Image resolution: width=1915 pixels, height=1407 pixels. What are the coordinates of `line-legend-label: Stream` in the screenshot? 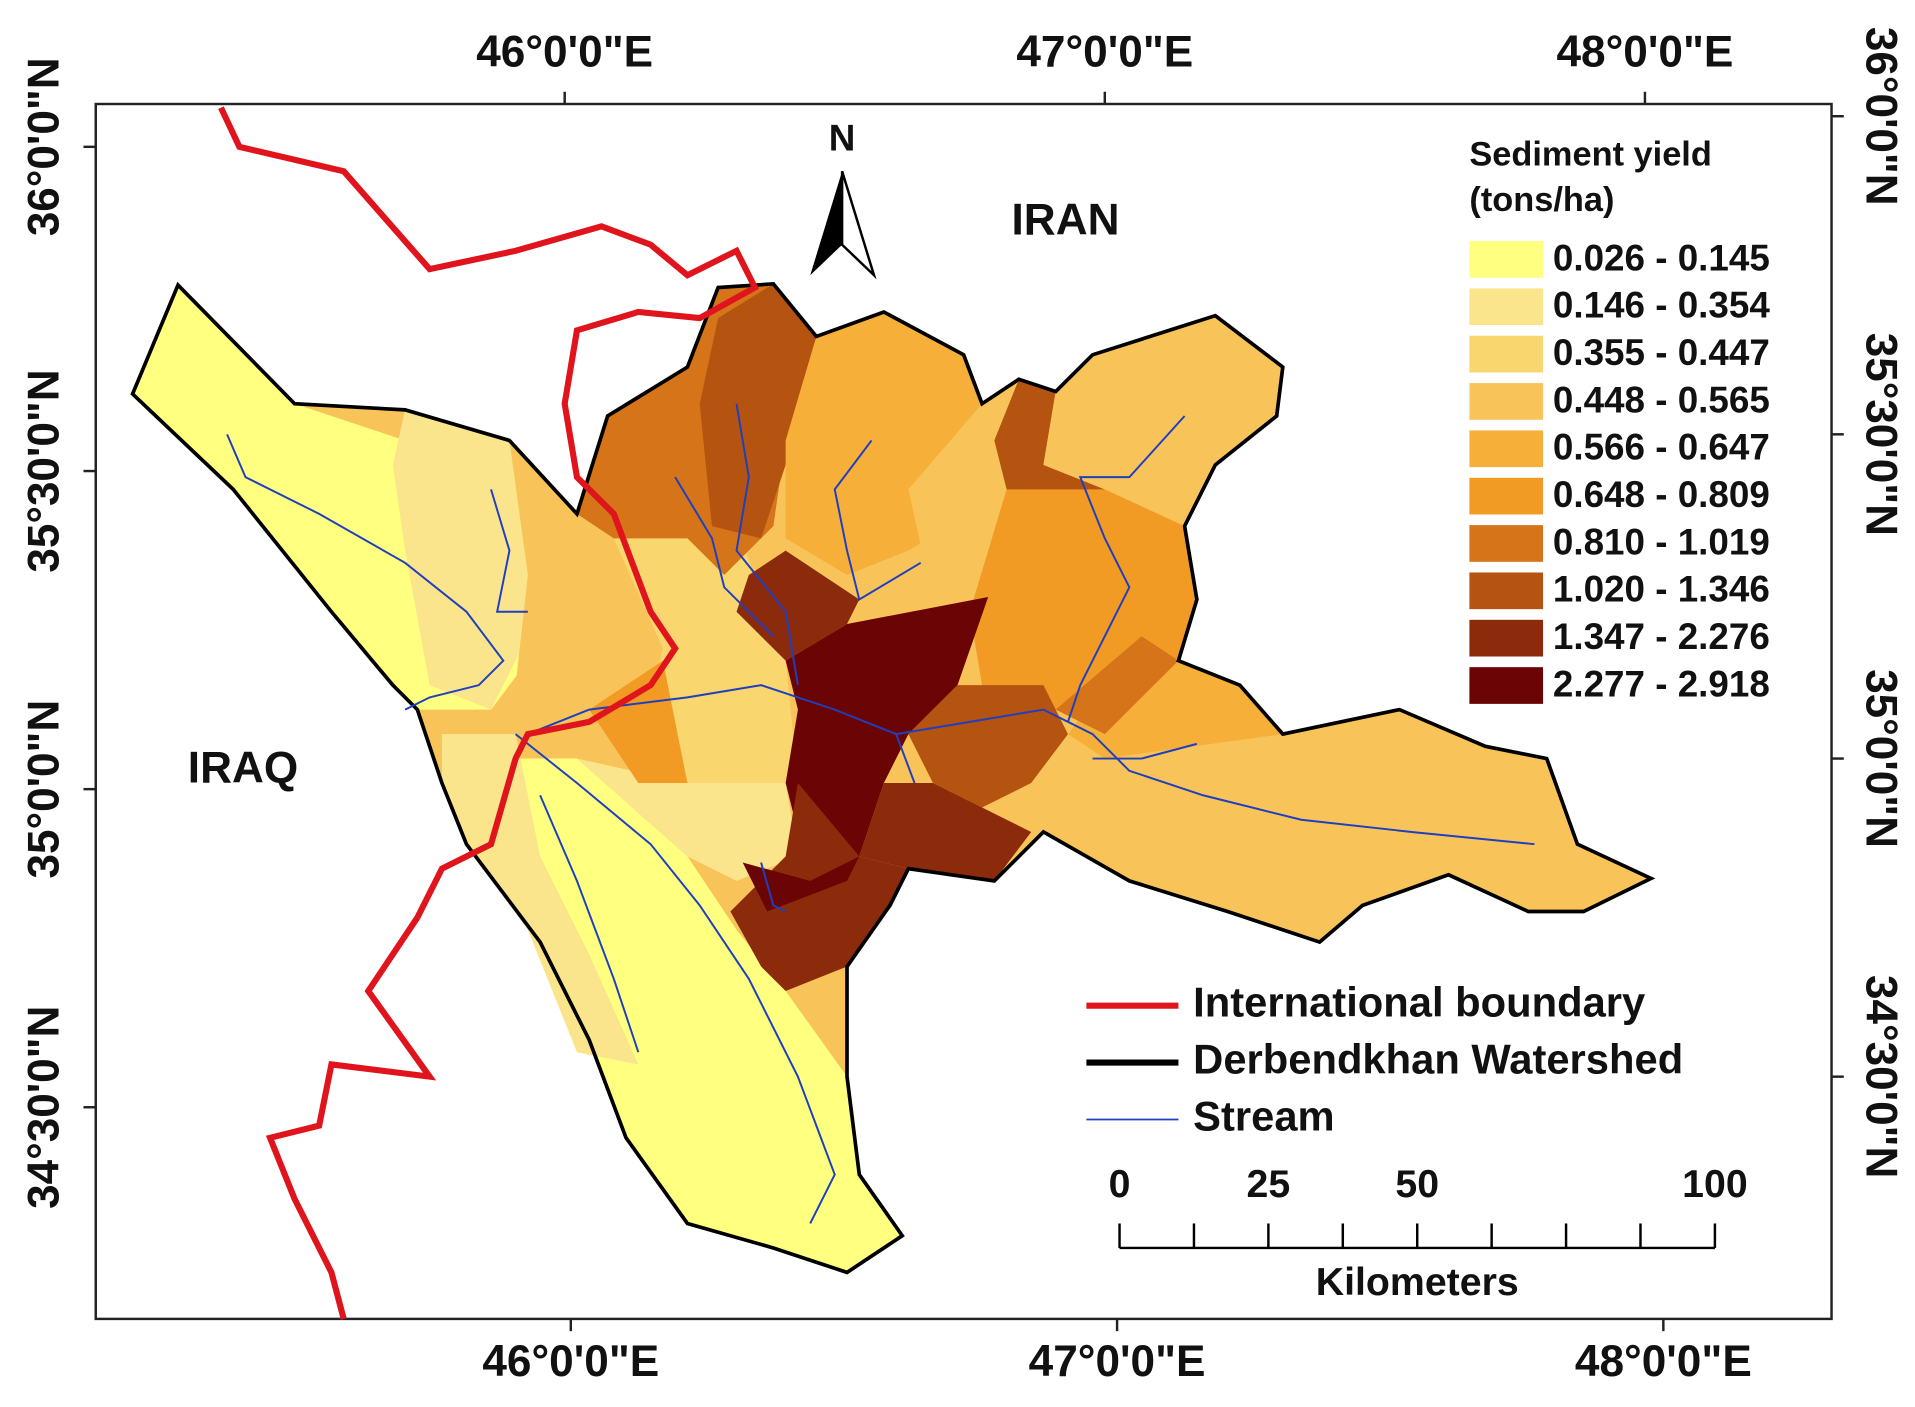 It's located at (1263, 1116).